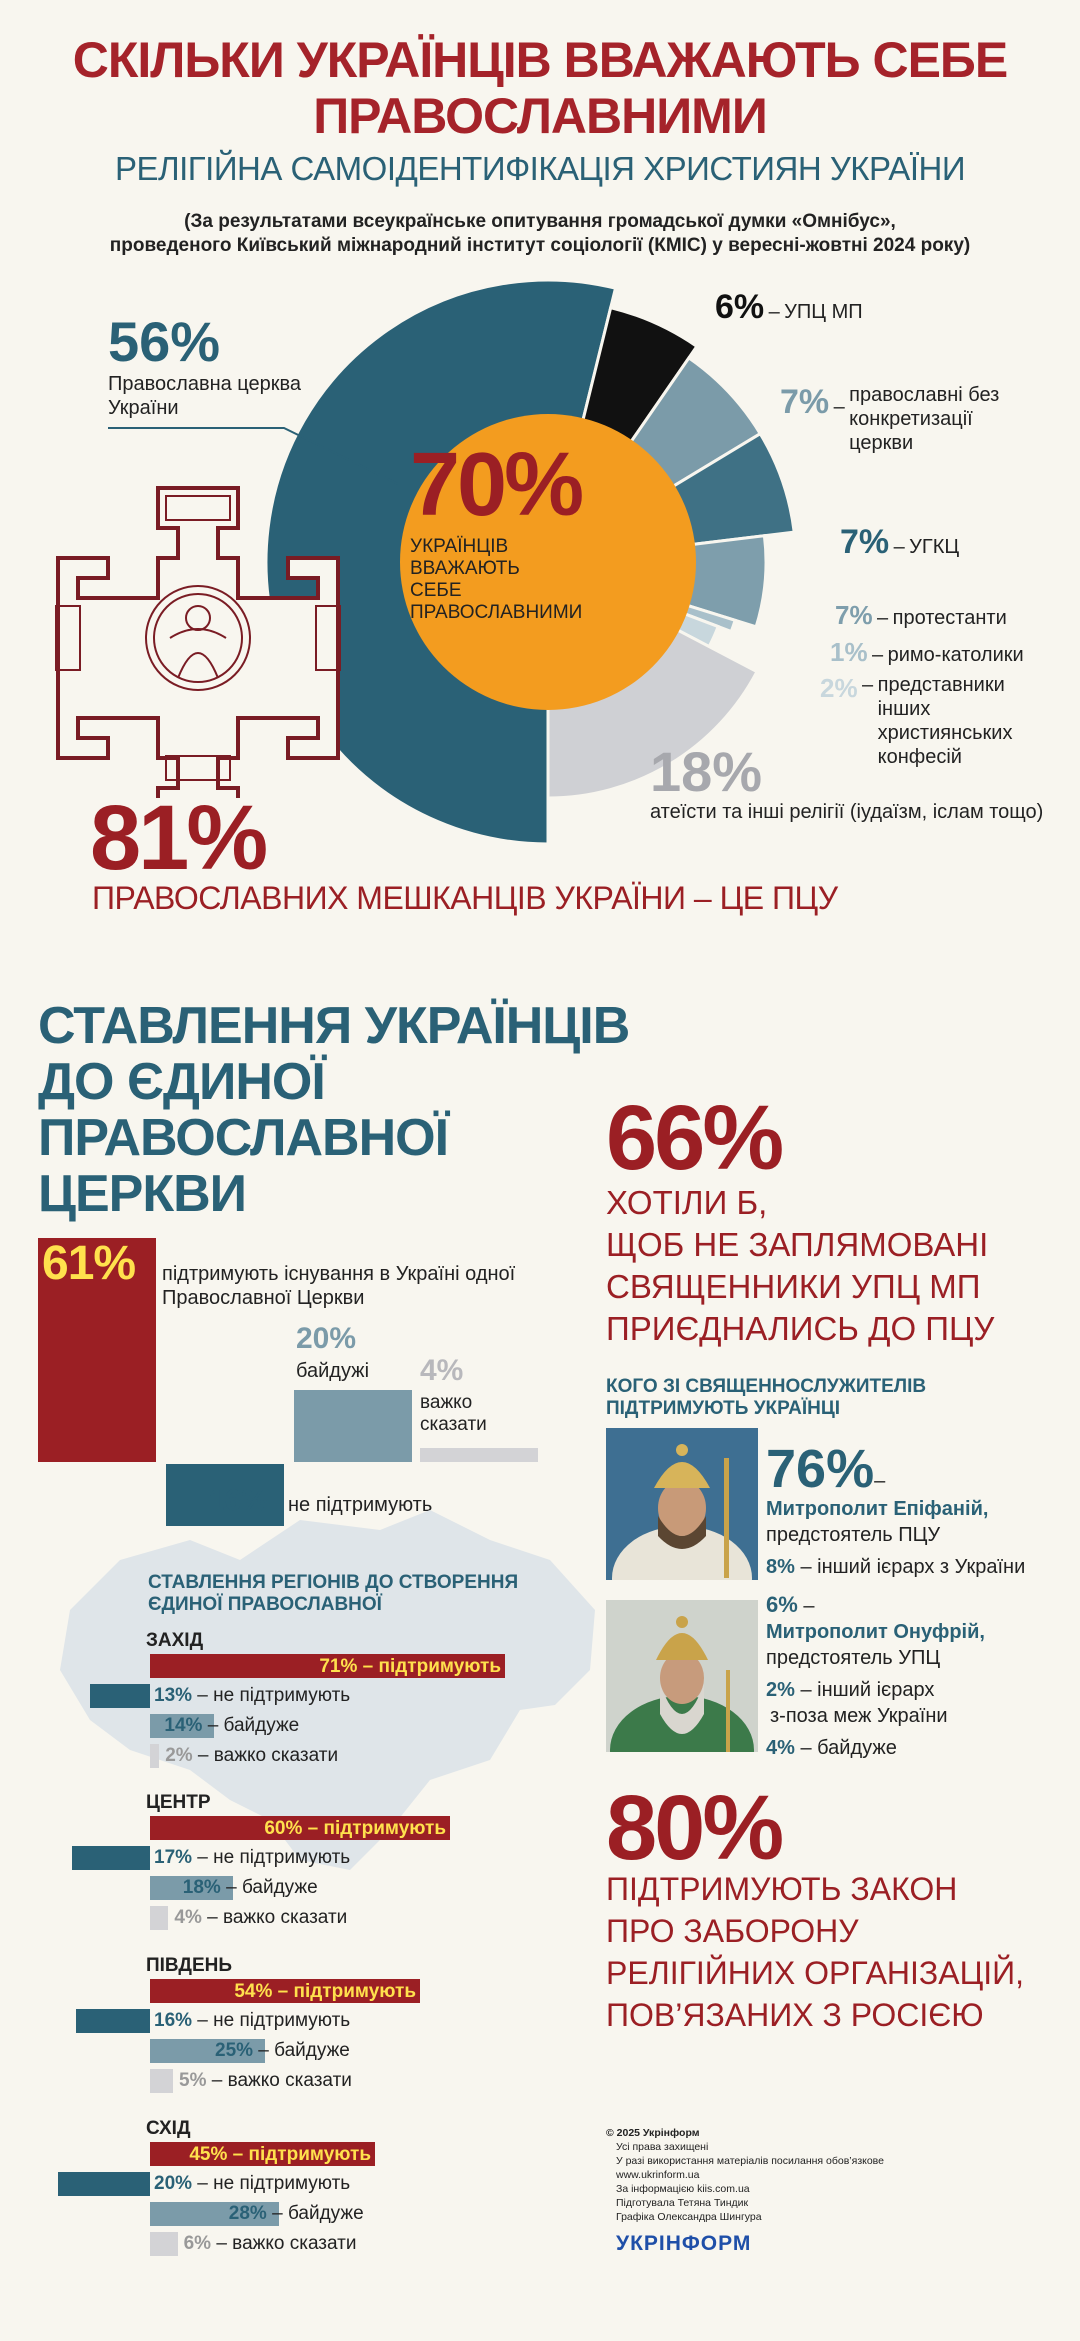 The height and width of the screenshot is (2341, 1080). Describe the element at coordinates (867, 1690) in the screenshot. I see `other-abroad-text-1: – інший ієрарх` at that location.